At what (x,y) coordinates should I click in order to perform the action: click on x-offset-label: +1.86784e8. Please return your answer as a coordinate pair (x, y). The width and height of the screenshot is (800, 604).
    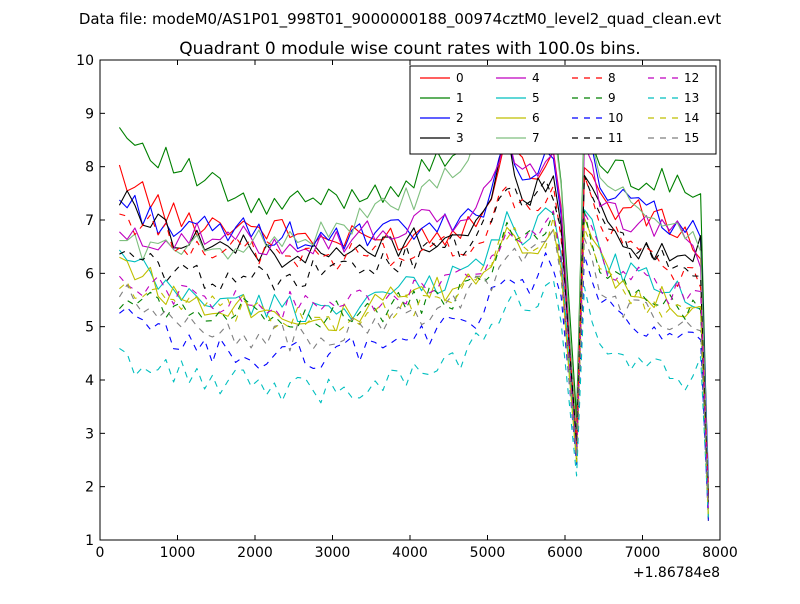
    Looking at the image, I should click on (676, 573).